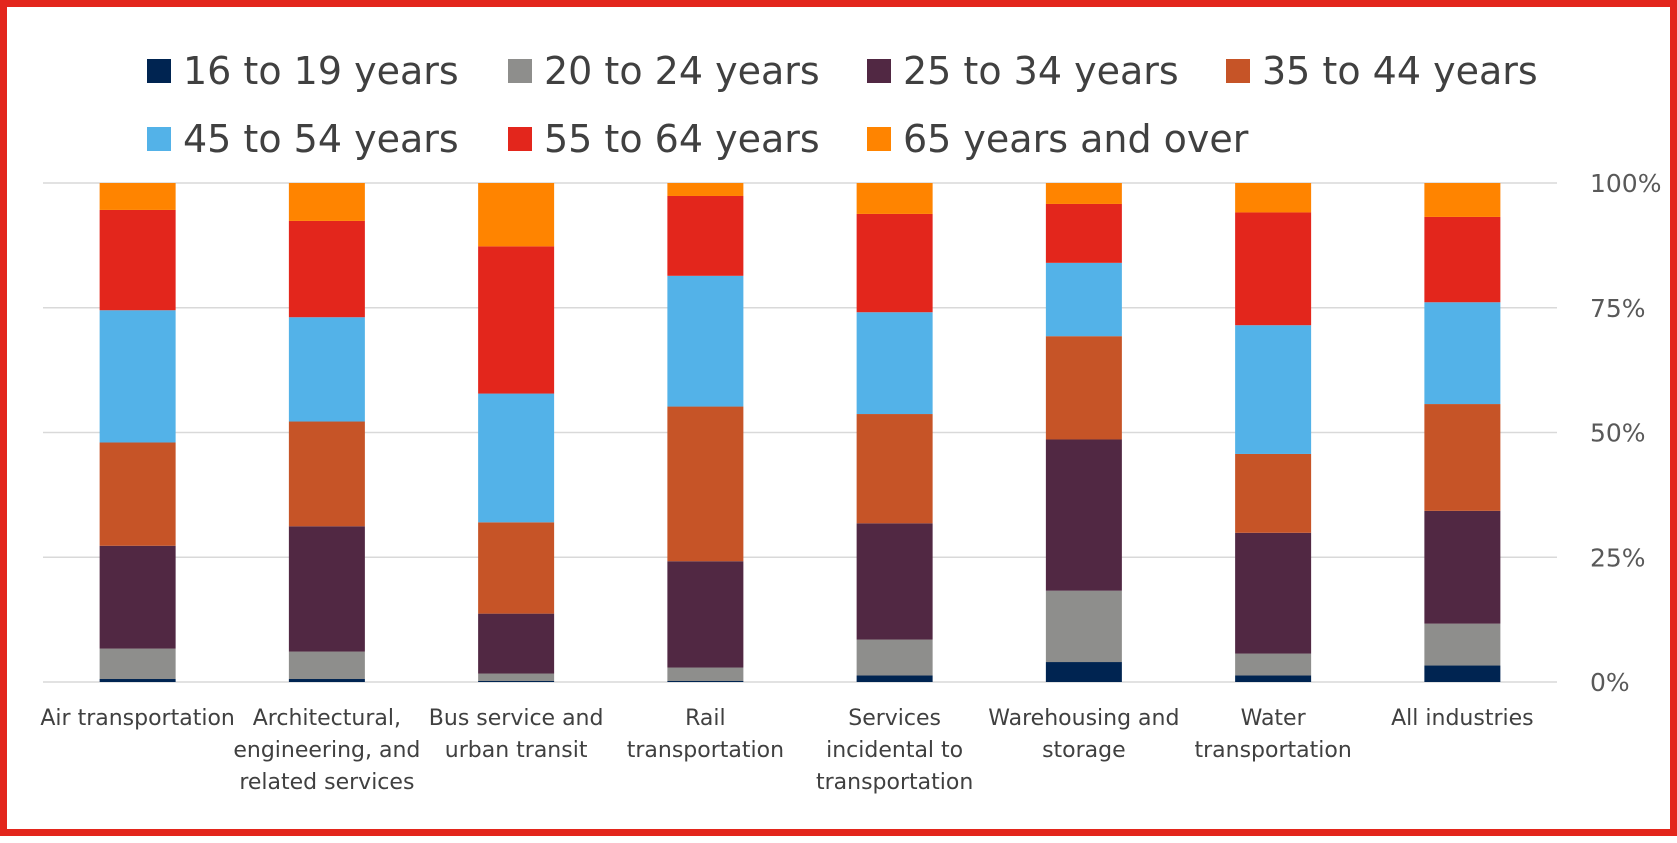 This screenshot has width=1677, height=843. I want to click on category-label-line: All industries, so click(1462, 718).